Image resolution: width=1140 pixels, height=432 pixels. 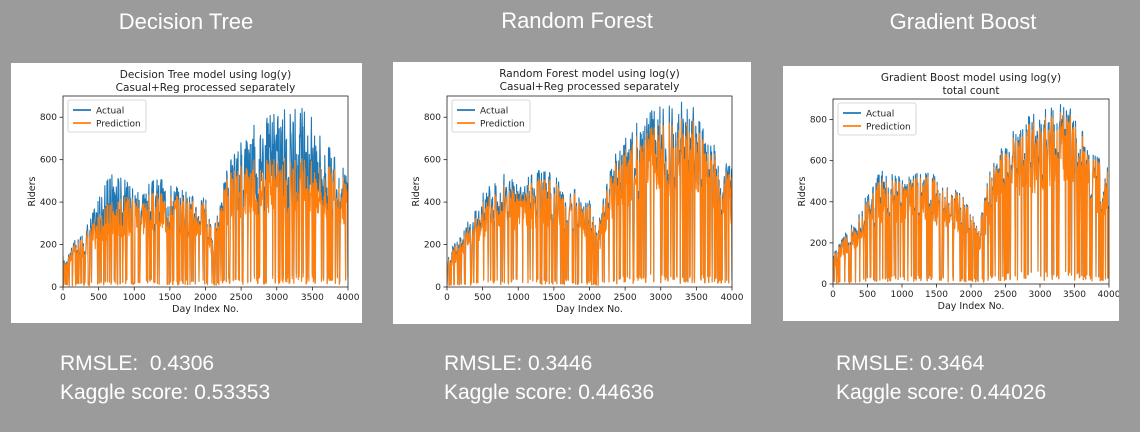 What do you see at coordinates (910, 363) in the screenshot?
I see `rmsle-label: RMSLE: 0.3464` at bounding box center [910, 363].